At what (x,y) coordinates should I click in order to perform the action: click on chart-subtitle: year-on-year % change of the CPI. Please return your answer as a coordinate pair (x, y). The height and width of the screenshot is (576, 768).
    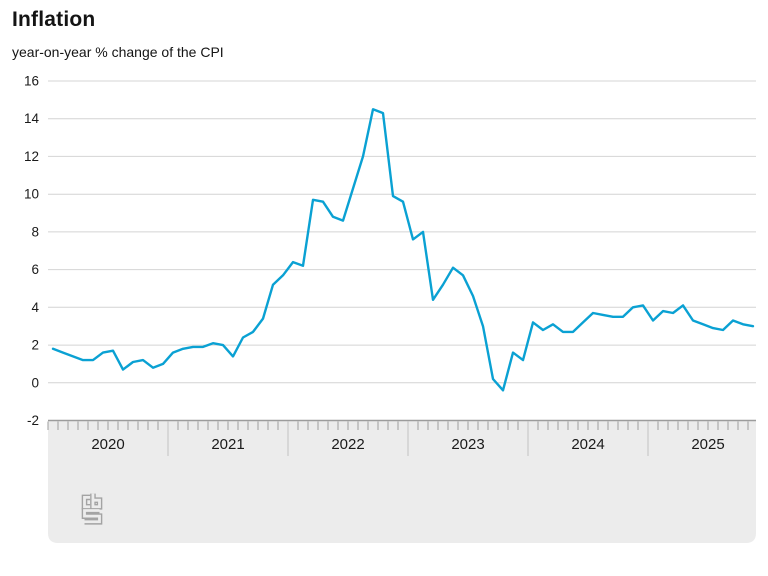
    Looking at the image, I should click on (118, 52).